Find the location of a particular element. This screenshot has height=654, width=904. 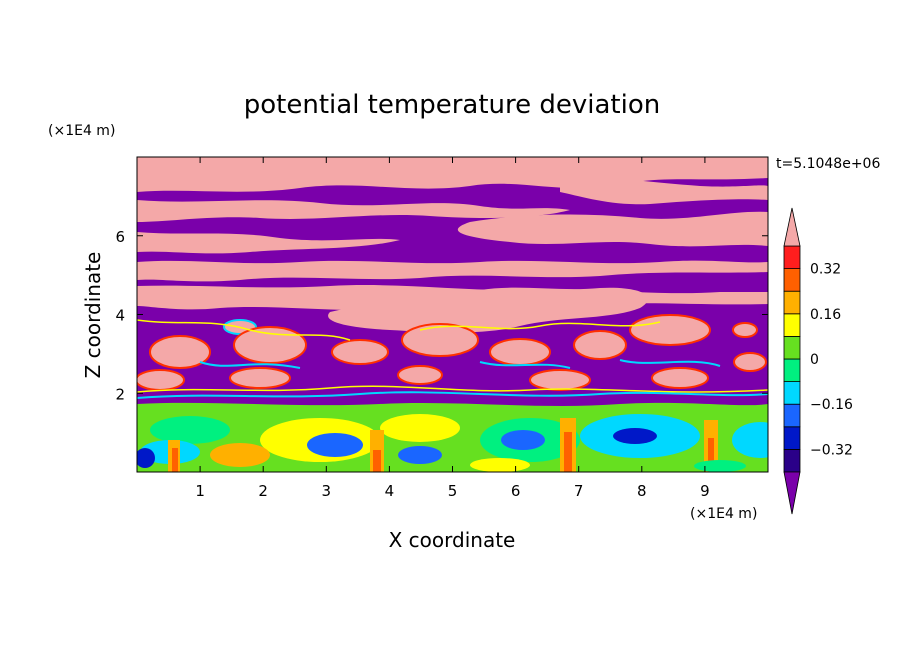

x-tick-label: 2 is located at coordinates (263, 491).